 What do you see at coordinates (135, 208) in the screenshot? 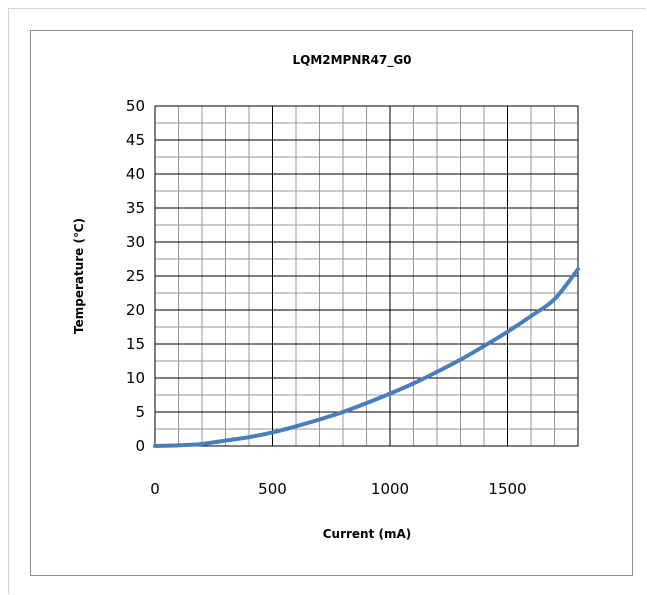
I see `y-tick-label: 35` at bounding box center [135, 208].